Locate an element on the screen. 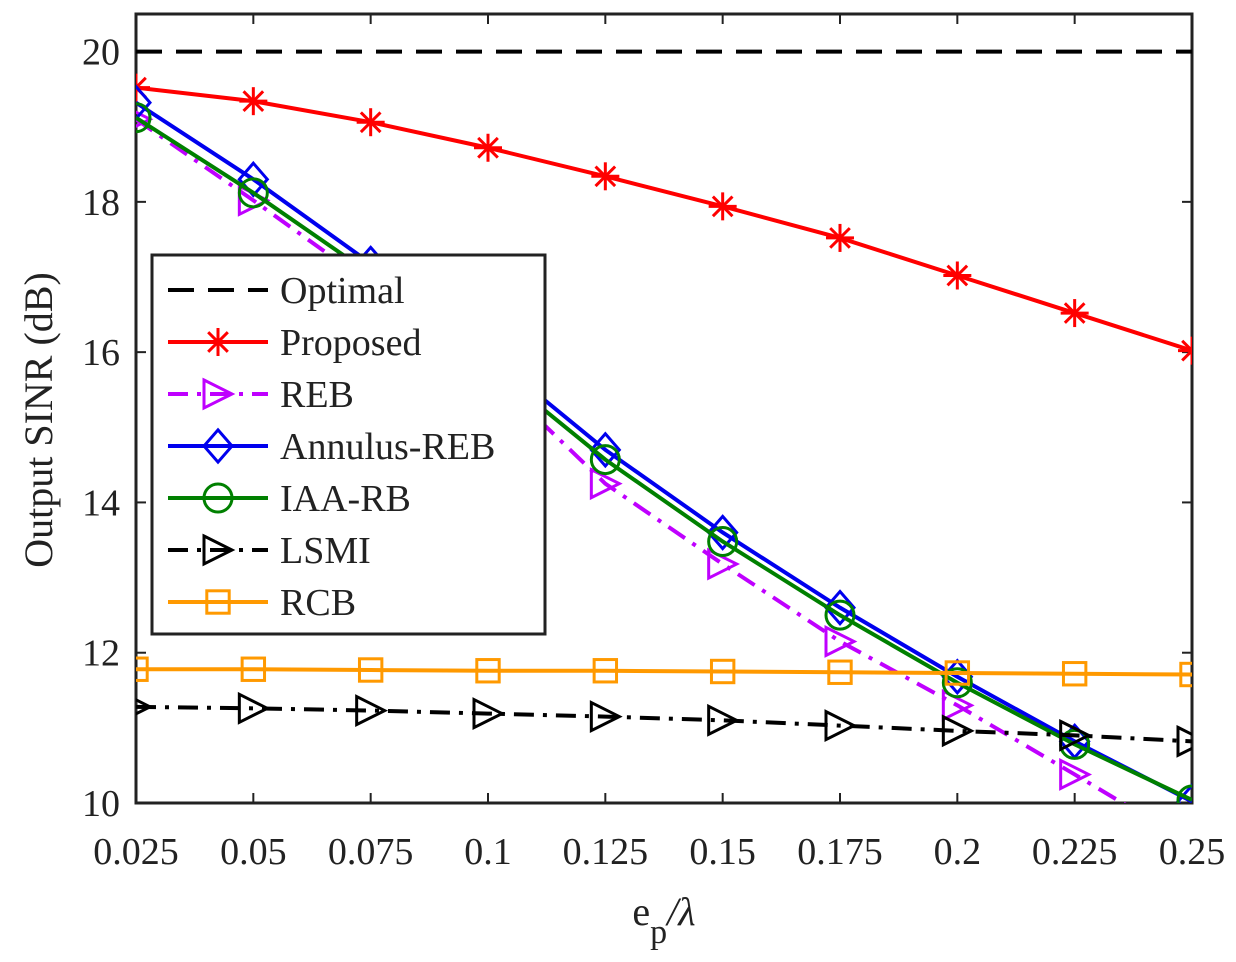  series-line-rcb is located at coordinates (664, 672).